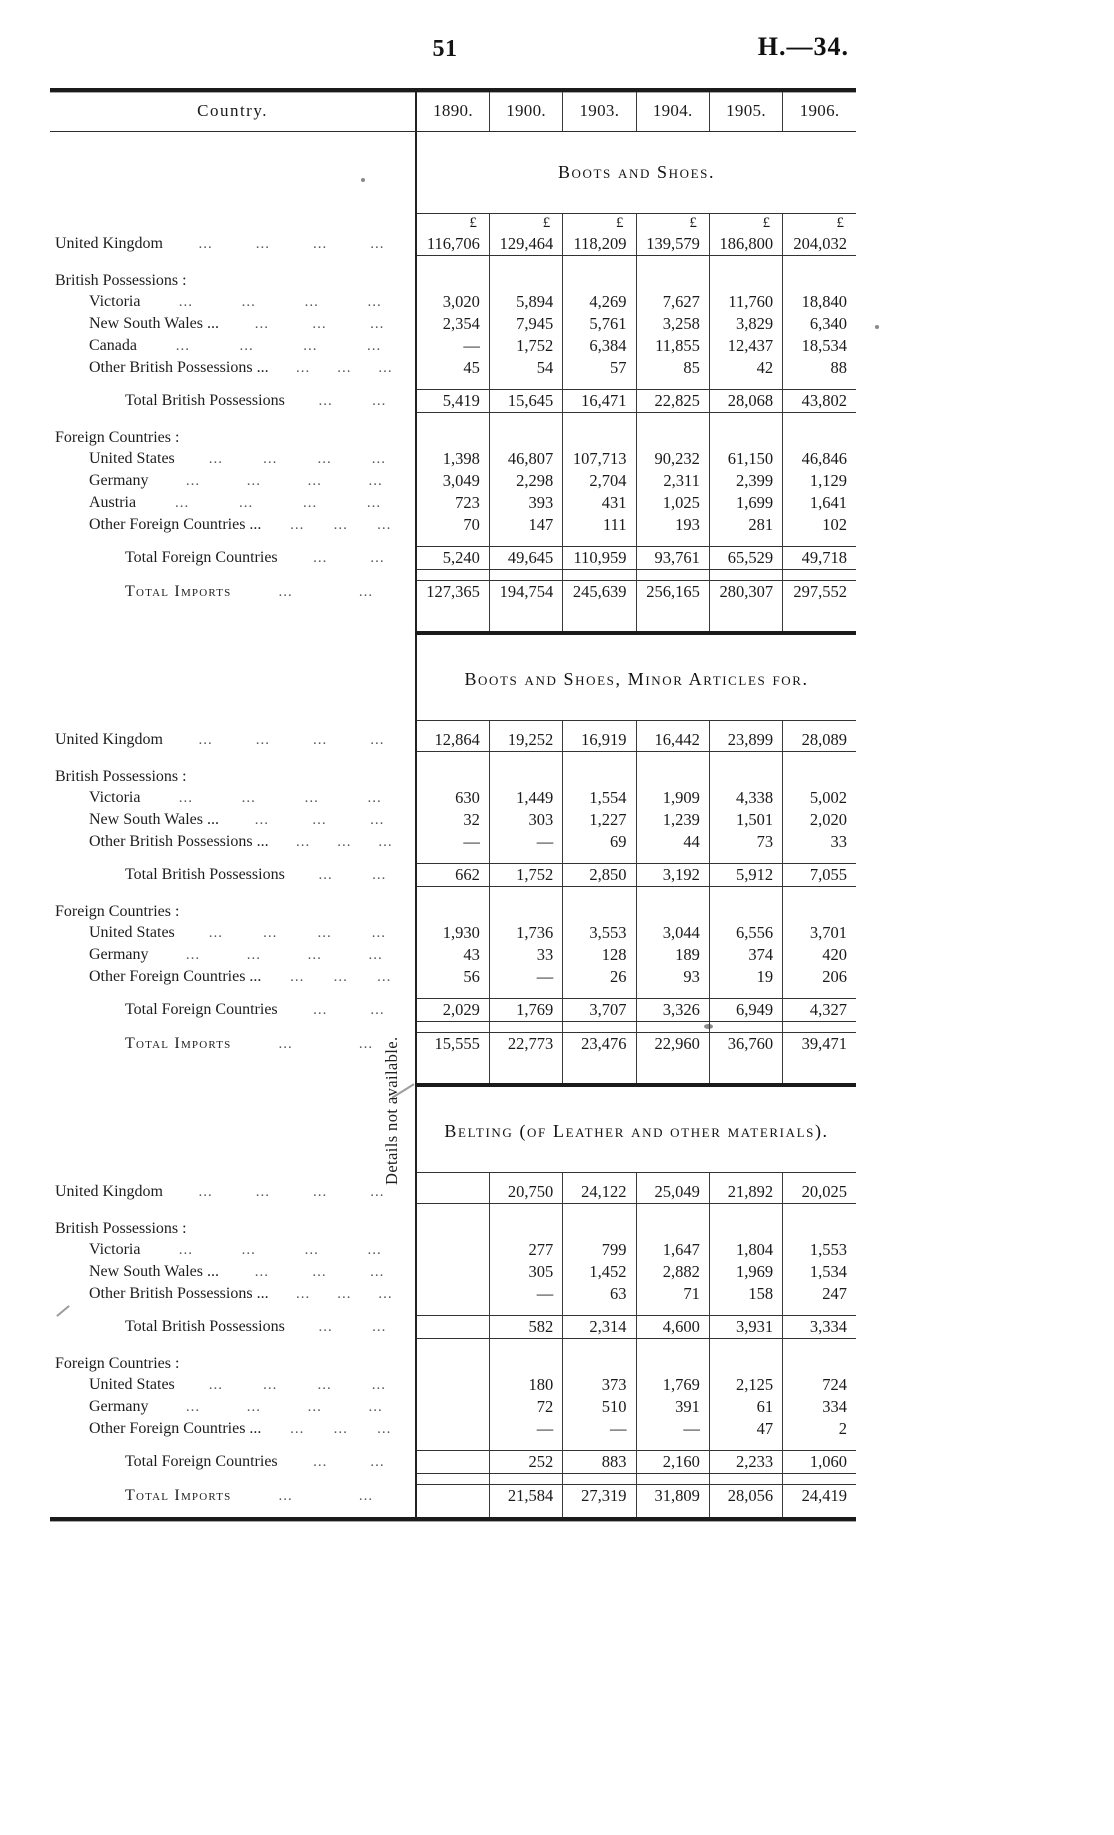  What do you see at coordinates (745, 1272) in the screenshot?
I see `cell-1905: 1,969` at bounding box center [745, 1272].